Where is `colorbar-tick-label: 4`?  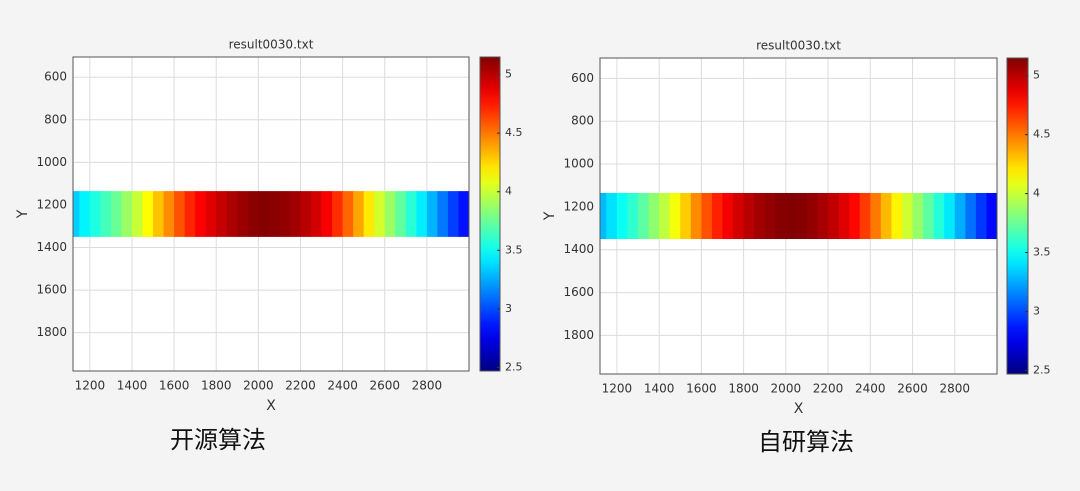
colorbar-tick-label: 4 is located at coordinates (508, 191).